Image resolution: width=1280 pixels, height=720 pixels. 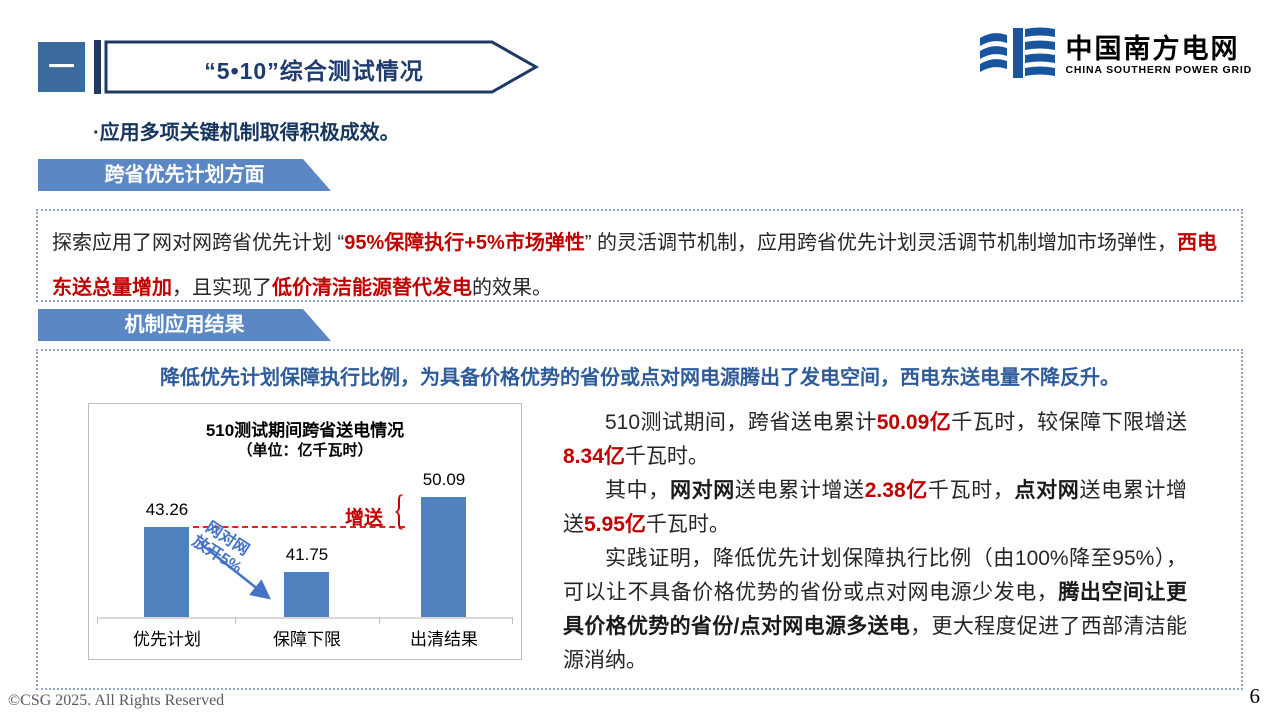 I want to click on company-logo-text: 中国南方电网 CHINA SOUTHERN POWER GRID, so click(x=1159, y=55).